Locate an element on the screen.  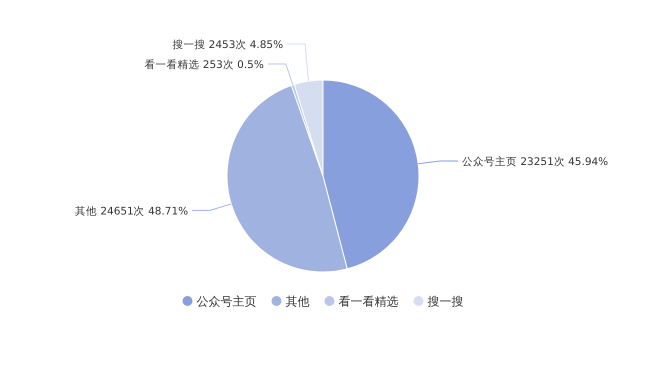
legend-label: 搜一搜 is located at coordinates (446, 301).